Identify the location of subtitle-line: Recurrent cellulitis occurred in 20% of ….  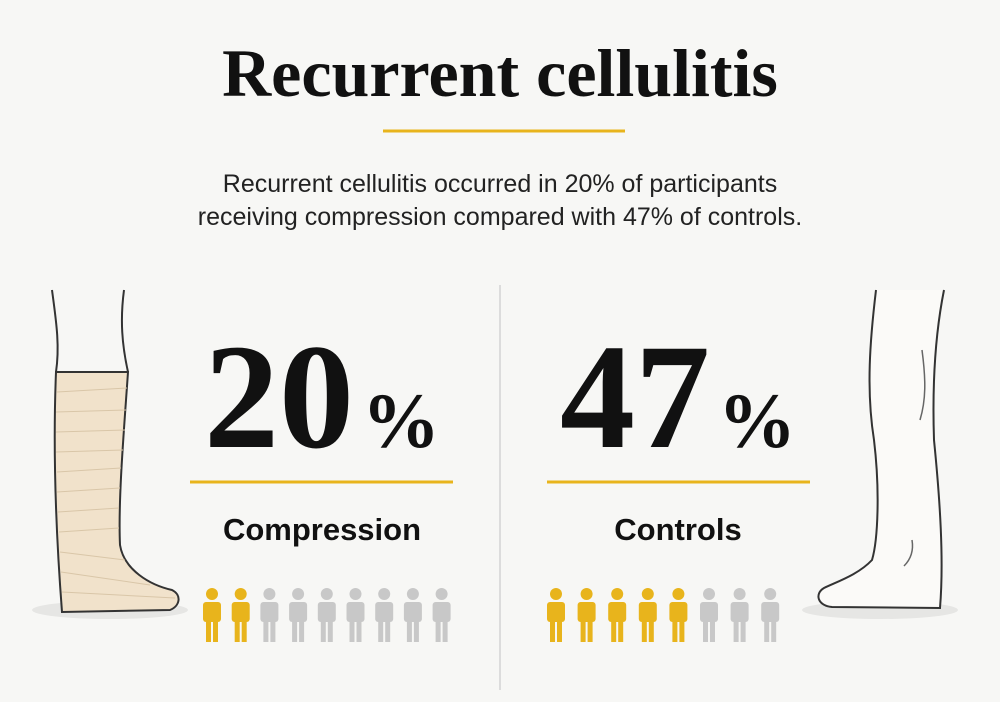
(500, 184).